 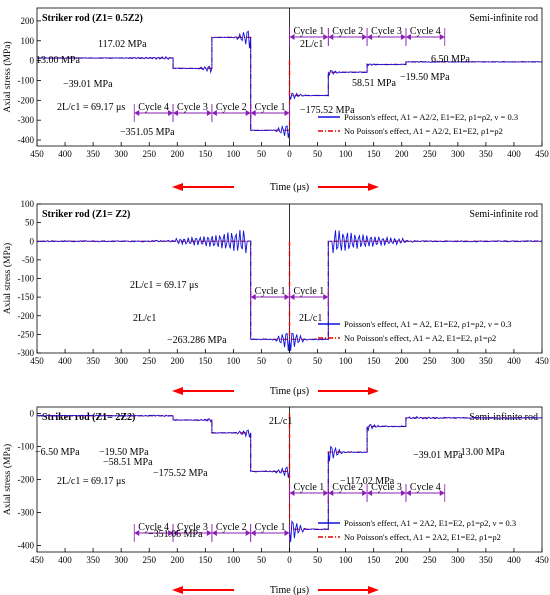 What do you see at coordinates (367, 481) in the screenshot?
I see `stress-annotation: −117.02 MPa` at bounding box center [367, 481].